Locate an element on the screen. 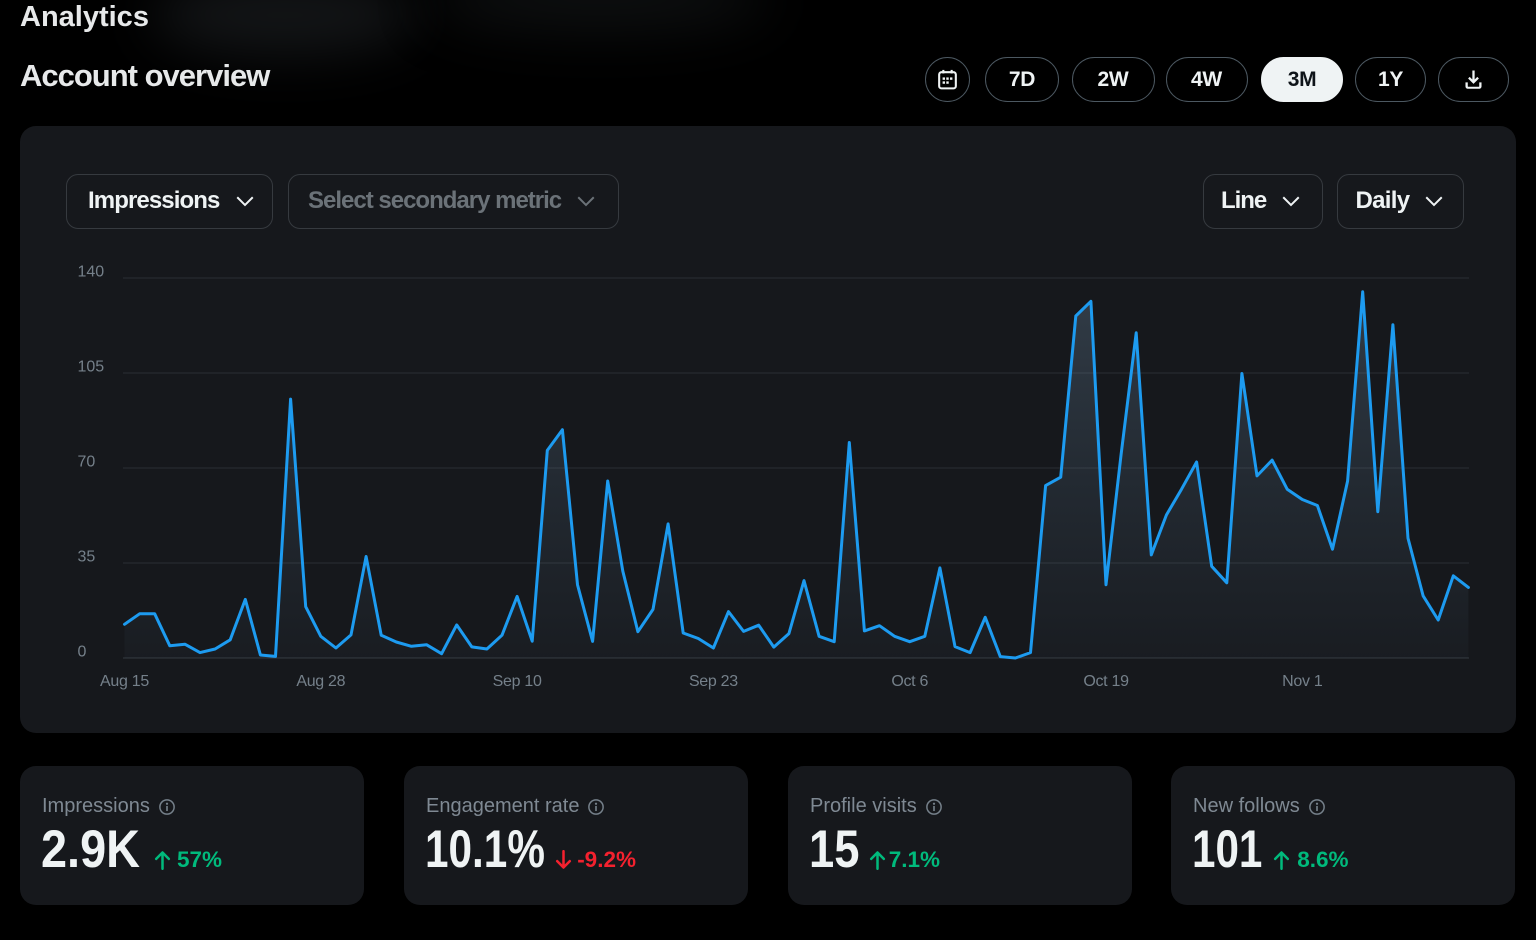 The image size is (1536, 940). svg-text: Sep 10 is located at coordinates (517, 681).